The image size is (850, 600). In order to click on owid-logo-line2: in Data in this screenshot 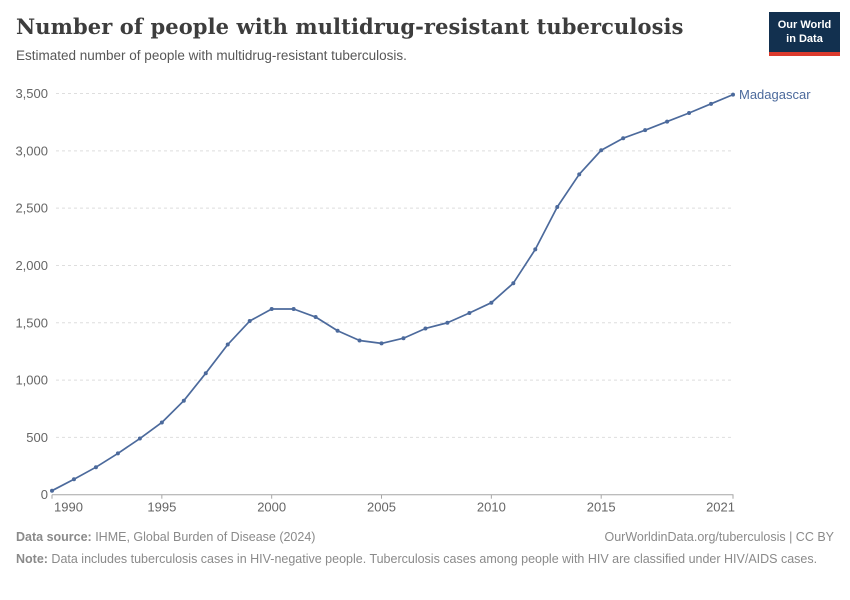, I will do `click(804, 39)`.